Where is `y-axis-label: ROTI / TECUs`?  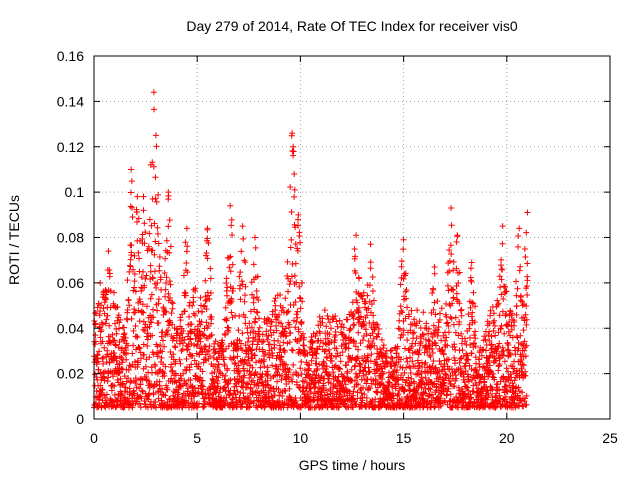 y-axis-label: ROTI / TECUs is located at coordinates (14, 240).